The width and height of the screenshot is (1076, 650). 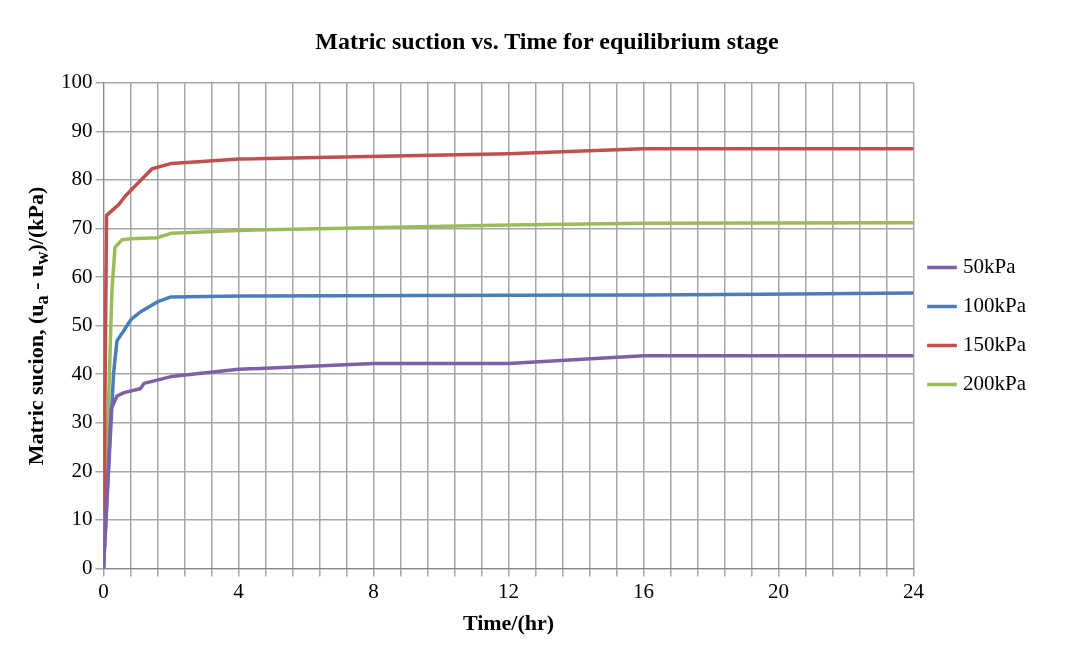 I want to click on y-tick-label: 70, so click(x=82, y=227).